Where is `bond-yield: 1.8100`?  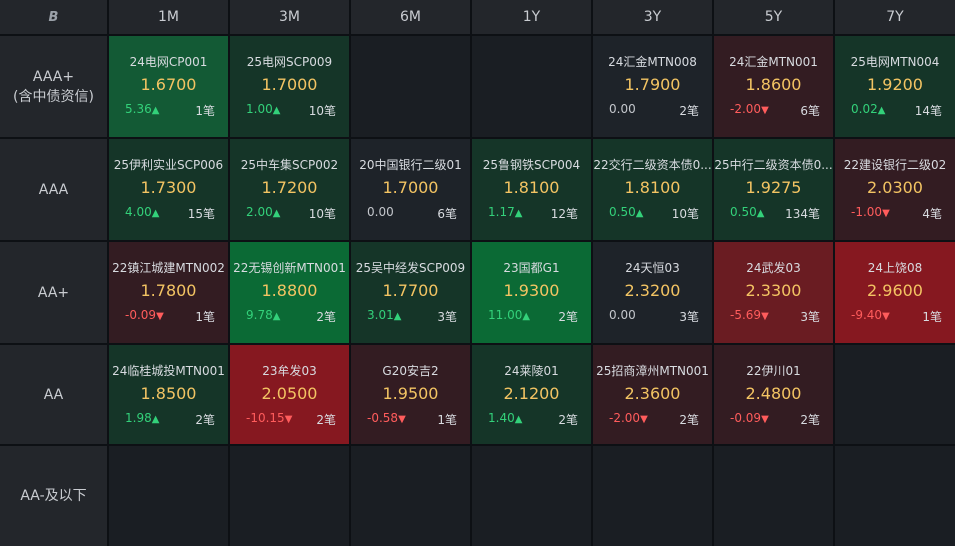
bond-yield: 1.8100 is located at coordinates (652, 187).